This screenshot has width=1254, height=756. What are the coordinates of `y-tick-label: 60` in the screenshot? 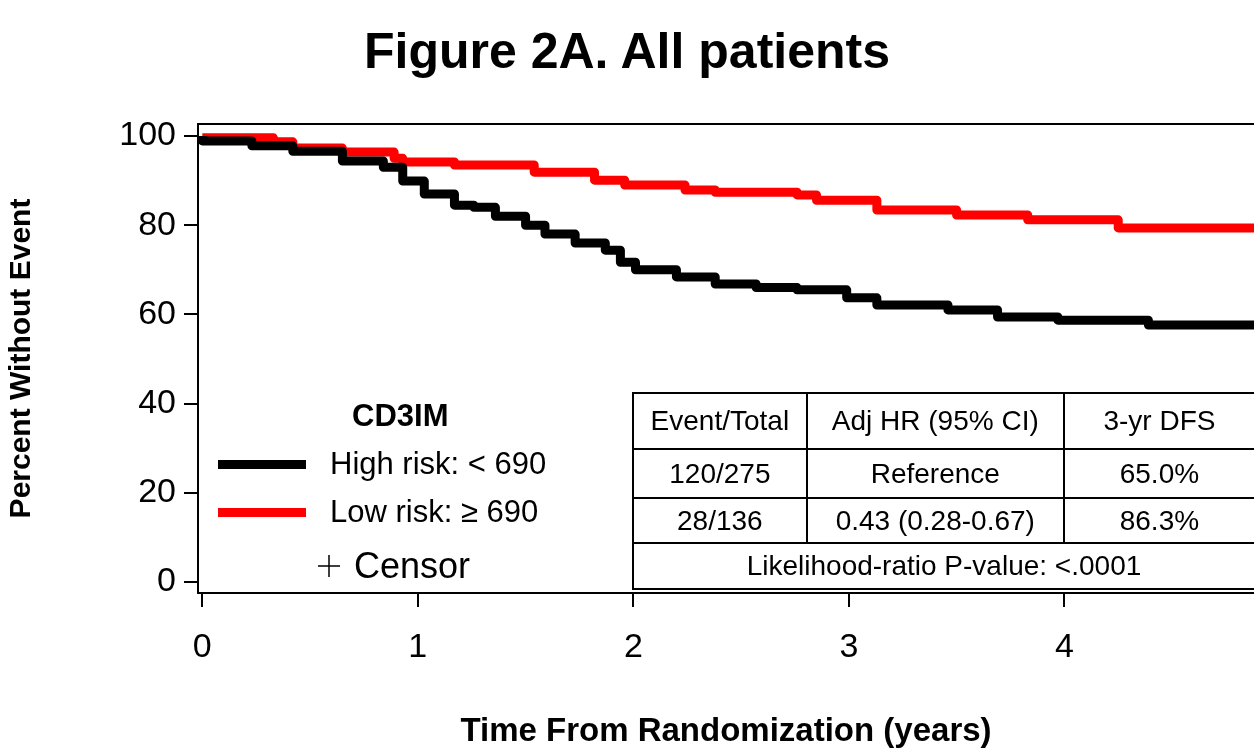 It's located at (157, 311).